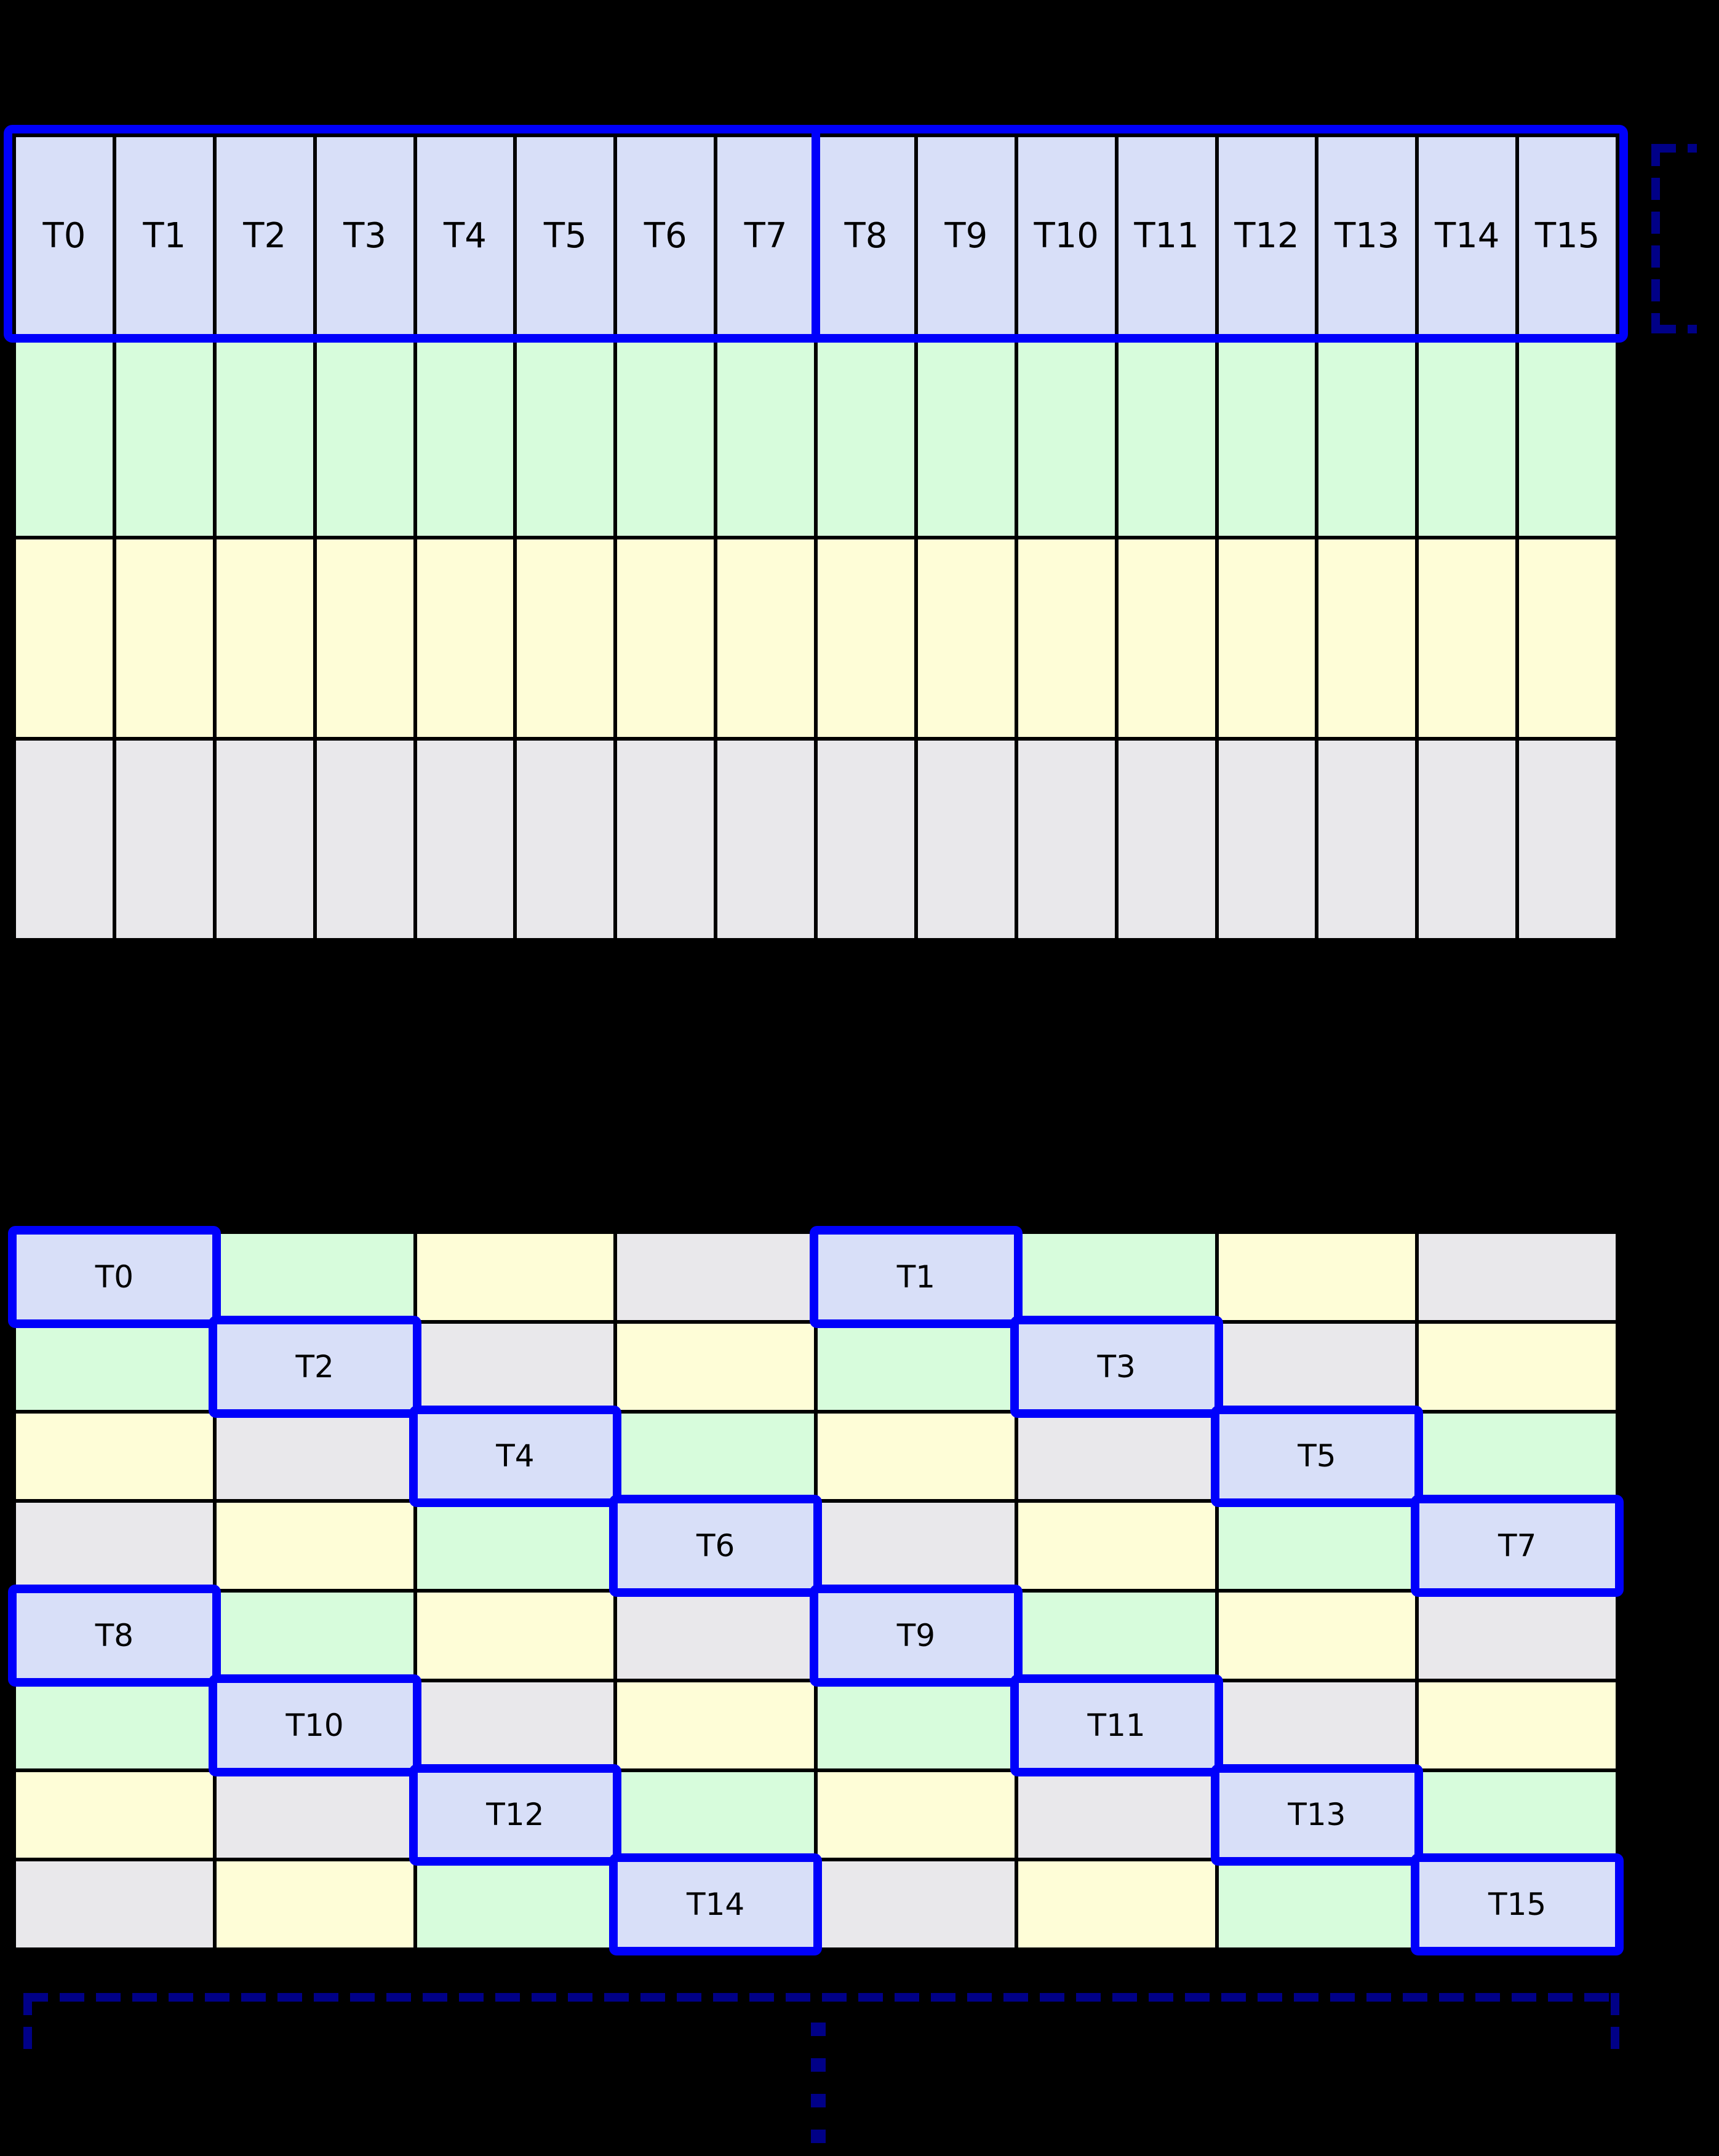 The width and height of the screenshot is (1719, 2156). I want to click on thread-cell-t4: T4, so click(465, 236).